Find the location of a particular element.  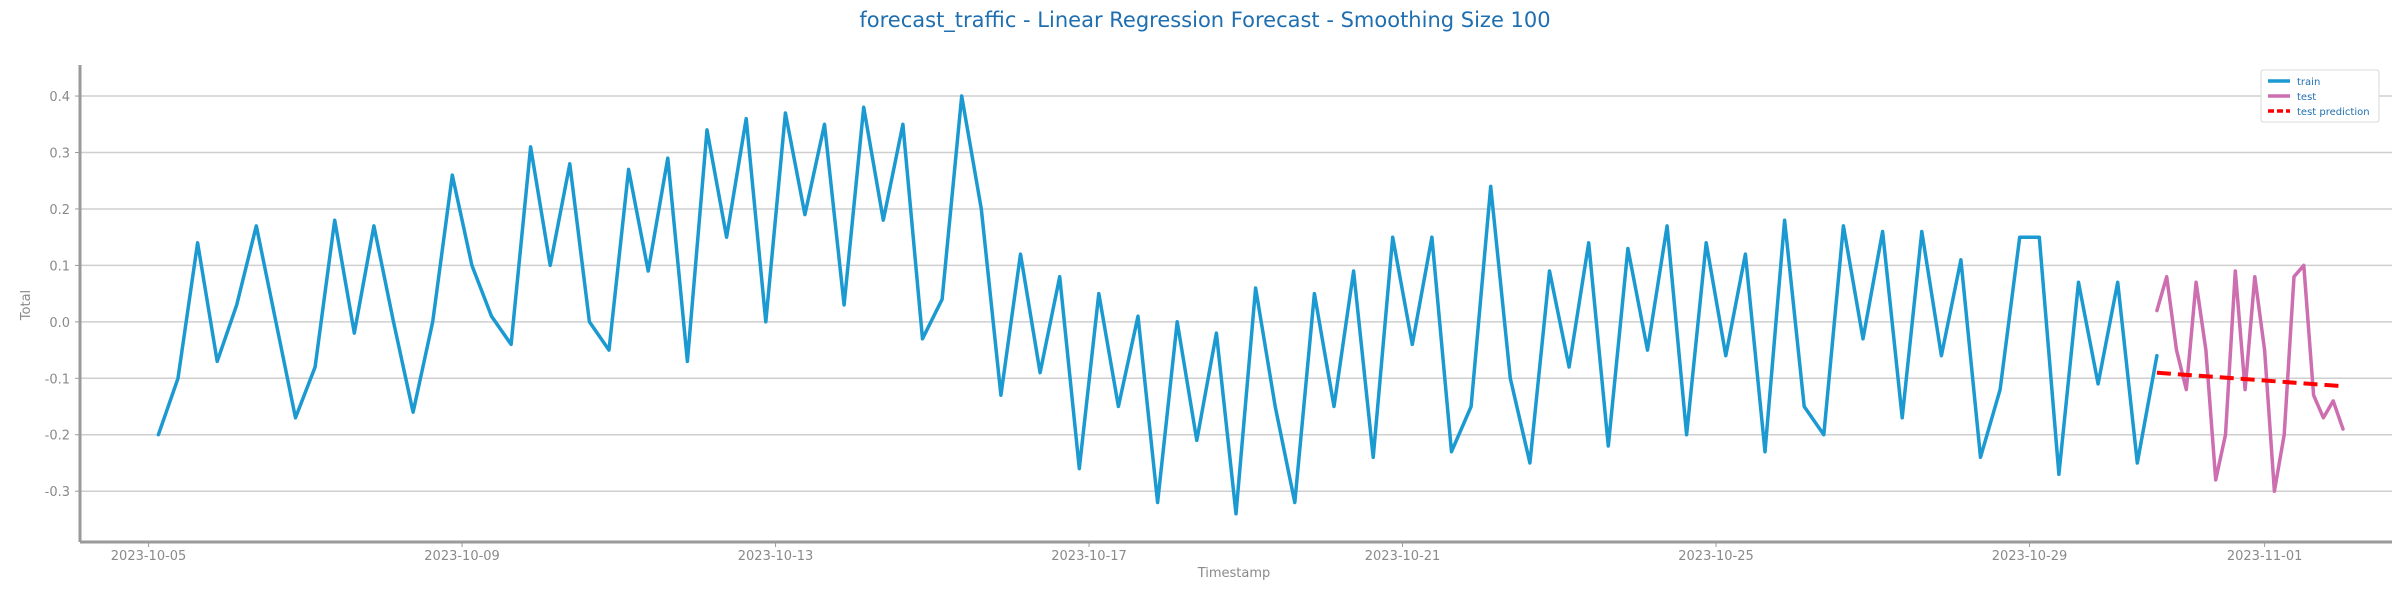

series-line-test-prediction is located at coordinates (2250, 379).